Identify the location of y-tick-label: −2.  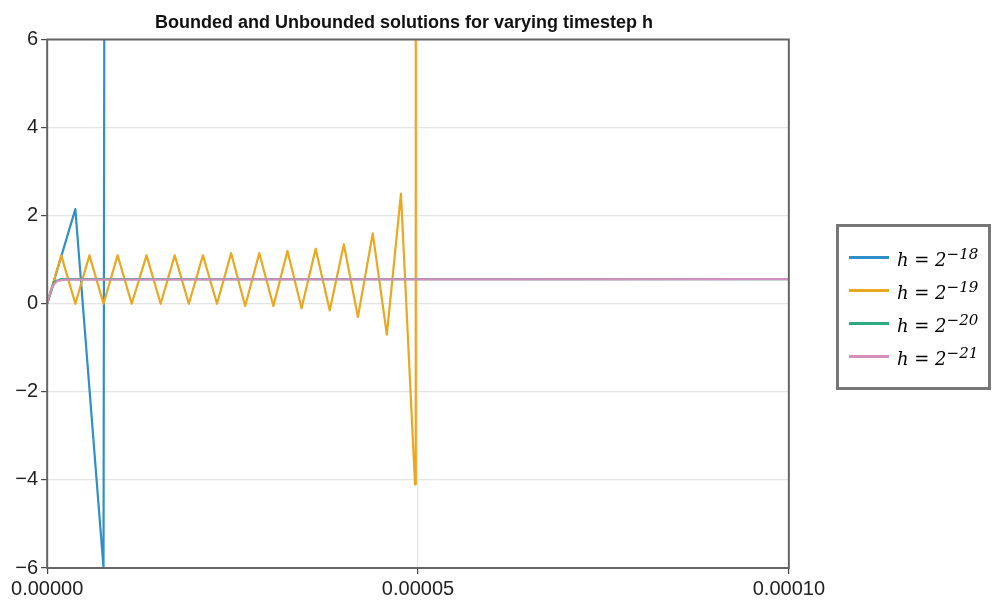
(27, 390).